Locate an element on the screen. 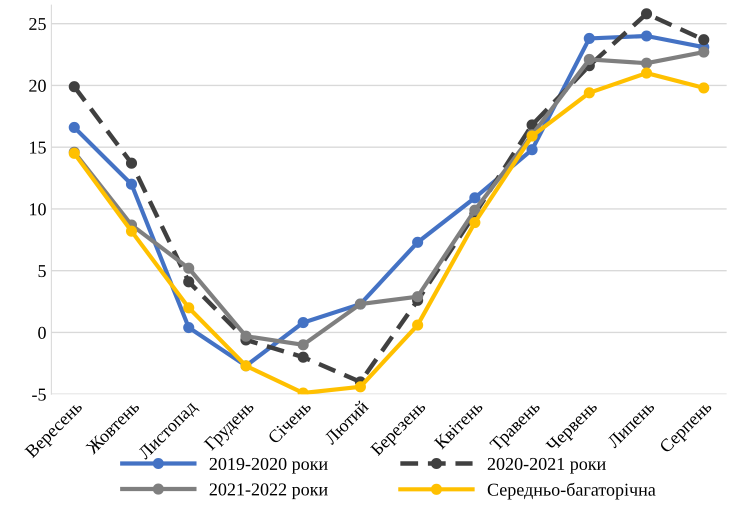  legend-label: 2019-2020 роки is located at coordinates (269, 466).